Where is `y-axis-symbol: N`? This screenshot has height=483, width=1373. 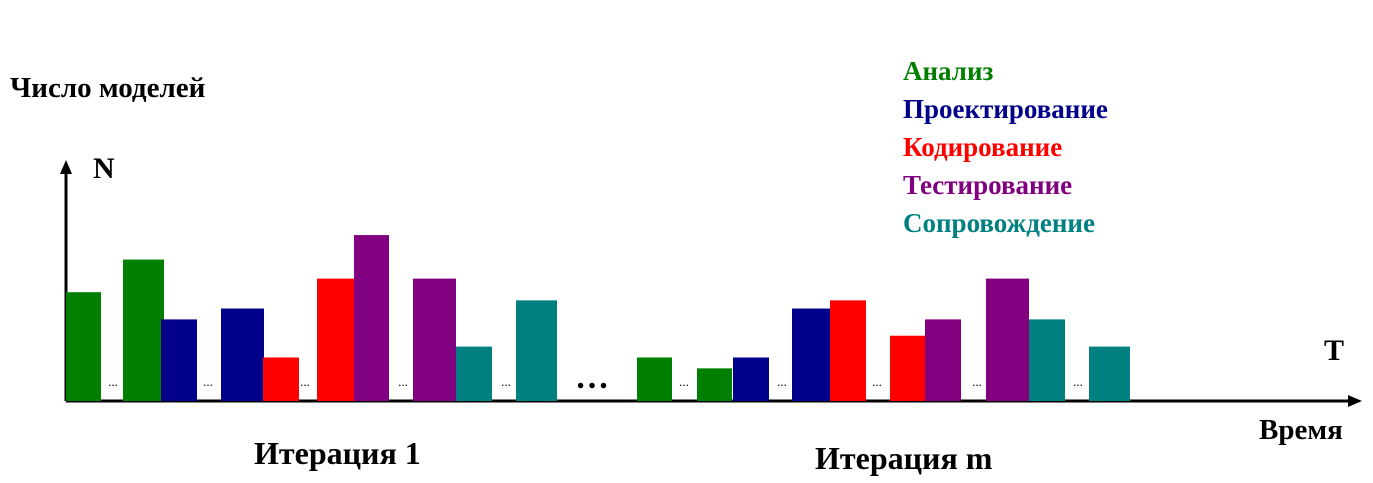 y-axis-symbol: N is located at coordinates (104, 168).